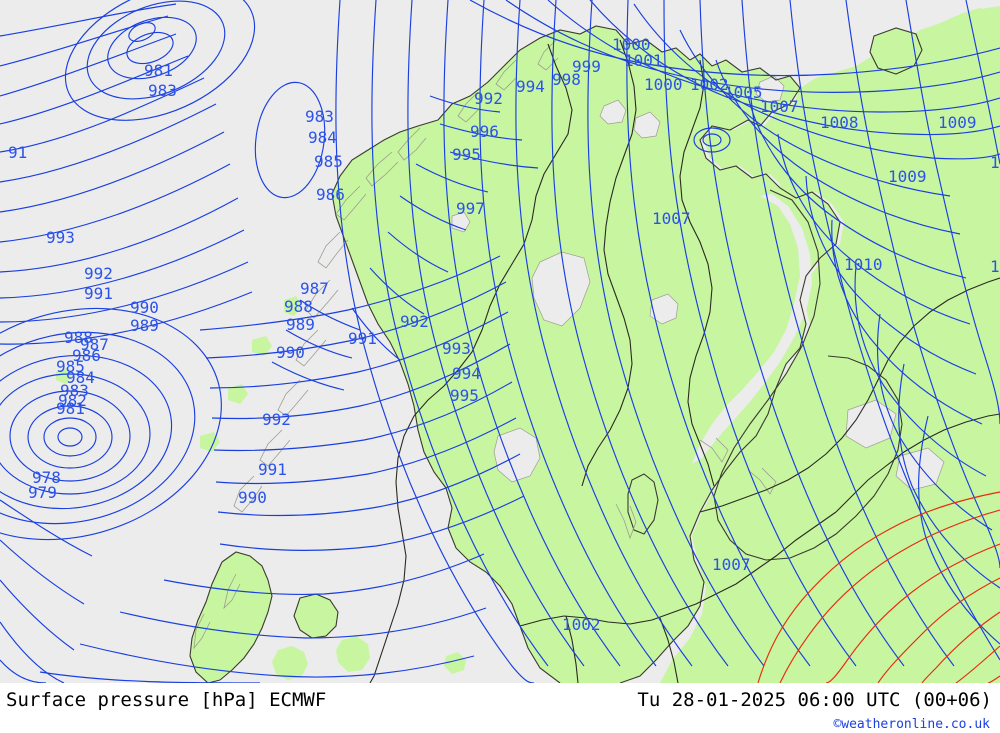 The height and width of the screenshot is (733, 1000). What do you see at coordinates (743, 92) in the screenshot?
I see `isobar-label: 1005` at bounding box center [743, 92].